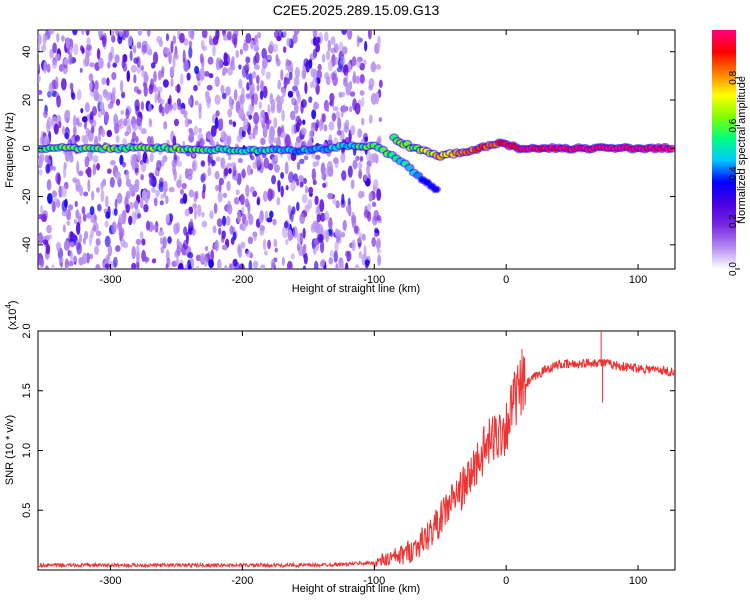 This screenshot has width=750, height=600. I want to click on colorbar-tick-label: 0.2, so click(733, 221).